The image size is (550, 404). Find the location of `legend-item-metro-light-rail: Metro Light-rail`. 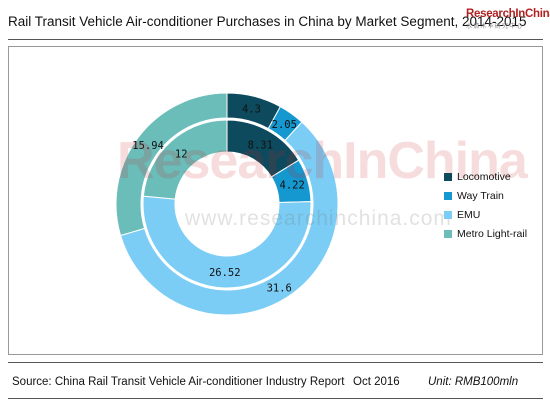

legend-item-metro-light-rail: Metro Light-rail is located at coordinates (485, 233).